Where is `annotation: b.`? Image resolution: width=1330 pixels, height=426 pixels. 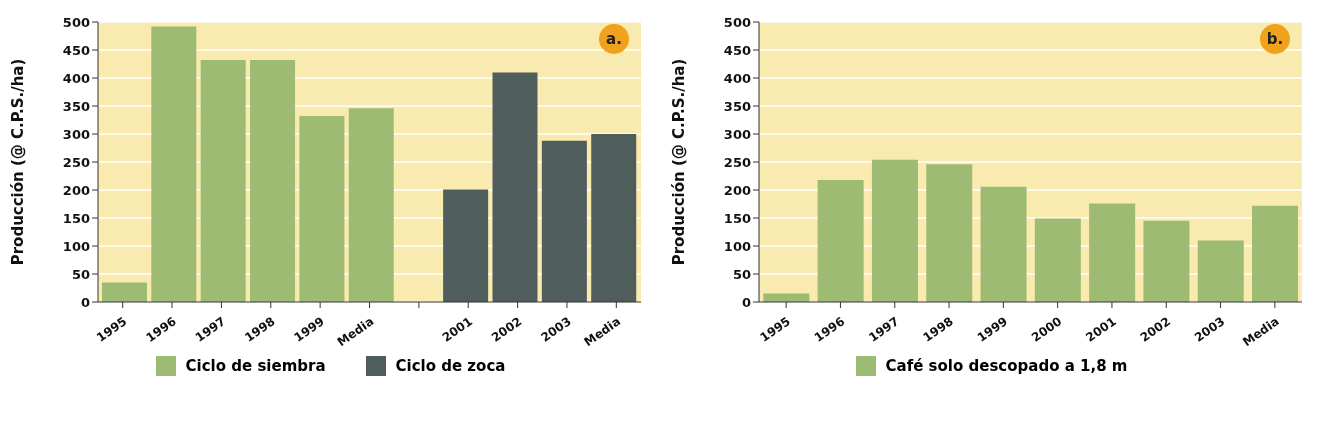 annotation: b. is located at coordinates (1275, 39).